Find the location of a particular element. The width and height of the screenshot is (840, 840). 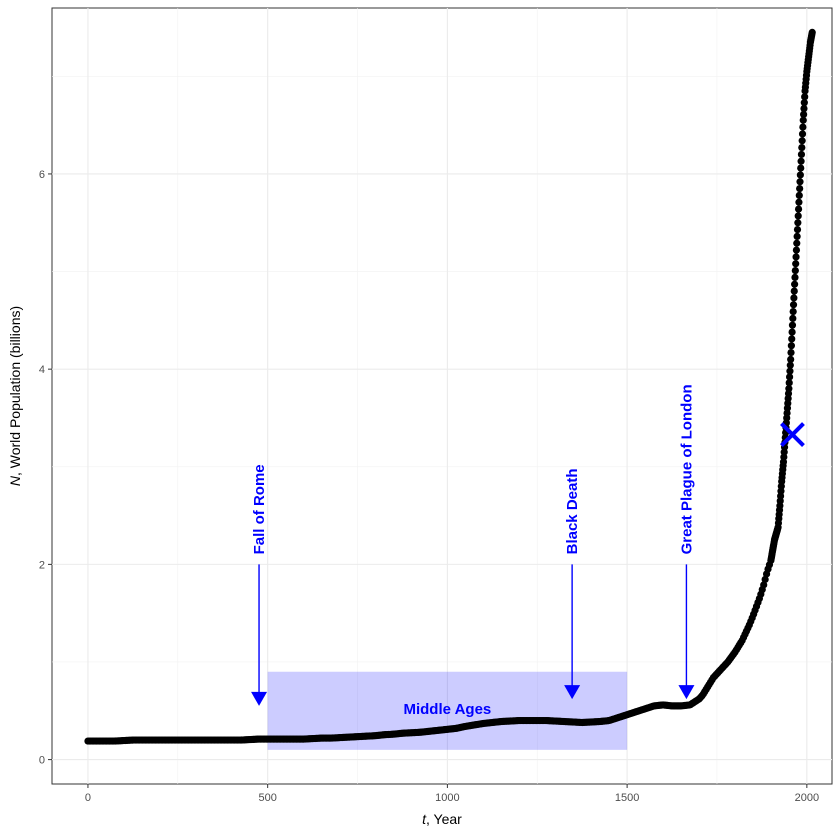

x-tick-label: 500 is located at coordinates (267, 798).